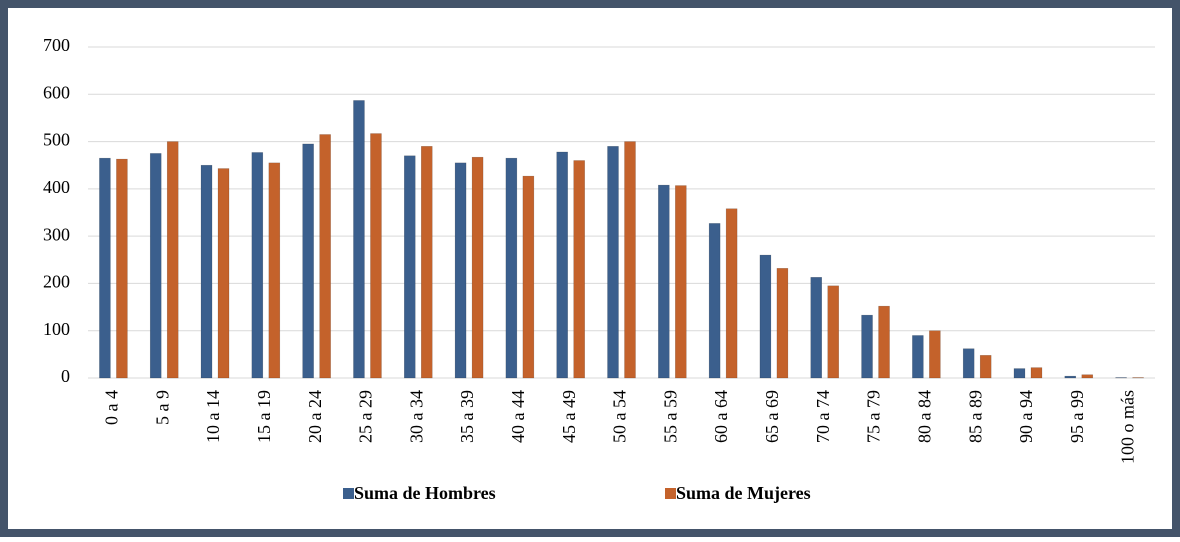 The image size is (1180, 542). I want to click on x-tick-label: 15 a 19, so click(264, 416).